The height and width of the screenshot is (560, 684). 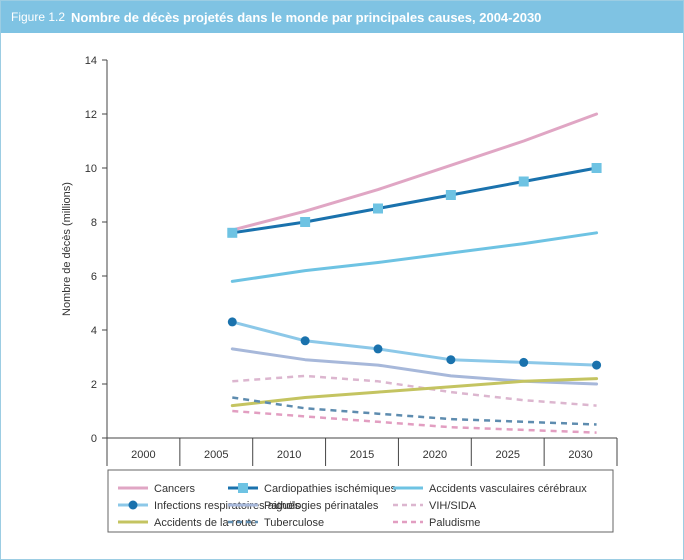 What do you see at coordinates (94, 277) in the screenshot?
I see `y-tick-label: 6` at bounding box center [94, 277].